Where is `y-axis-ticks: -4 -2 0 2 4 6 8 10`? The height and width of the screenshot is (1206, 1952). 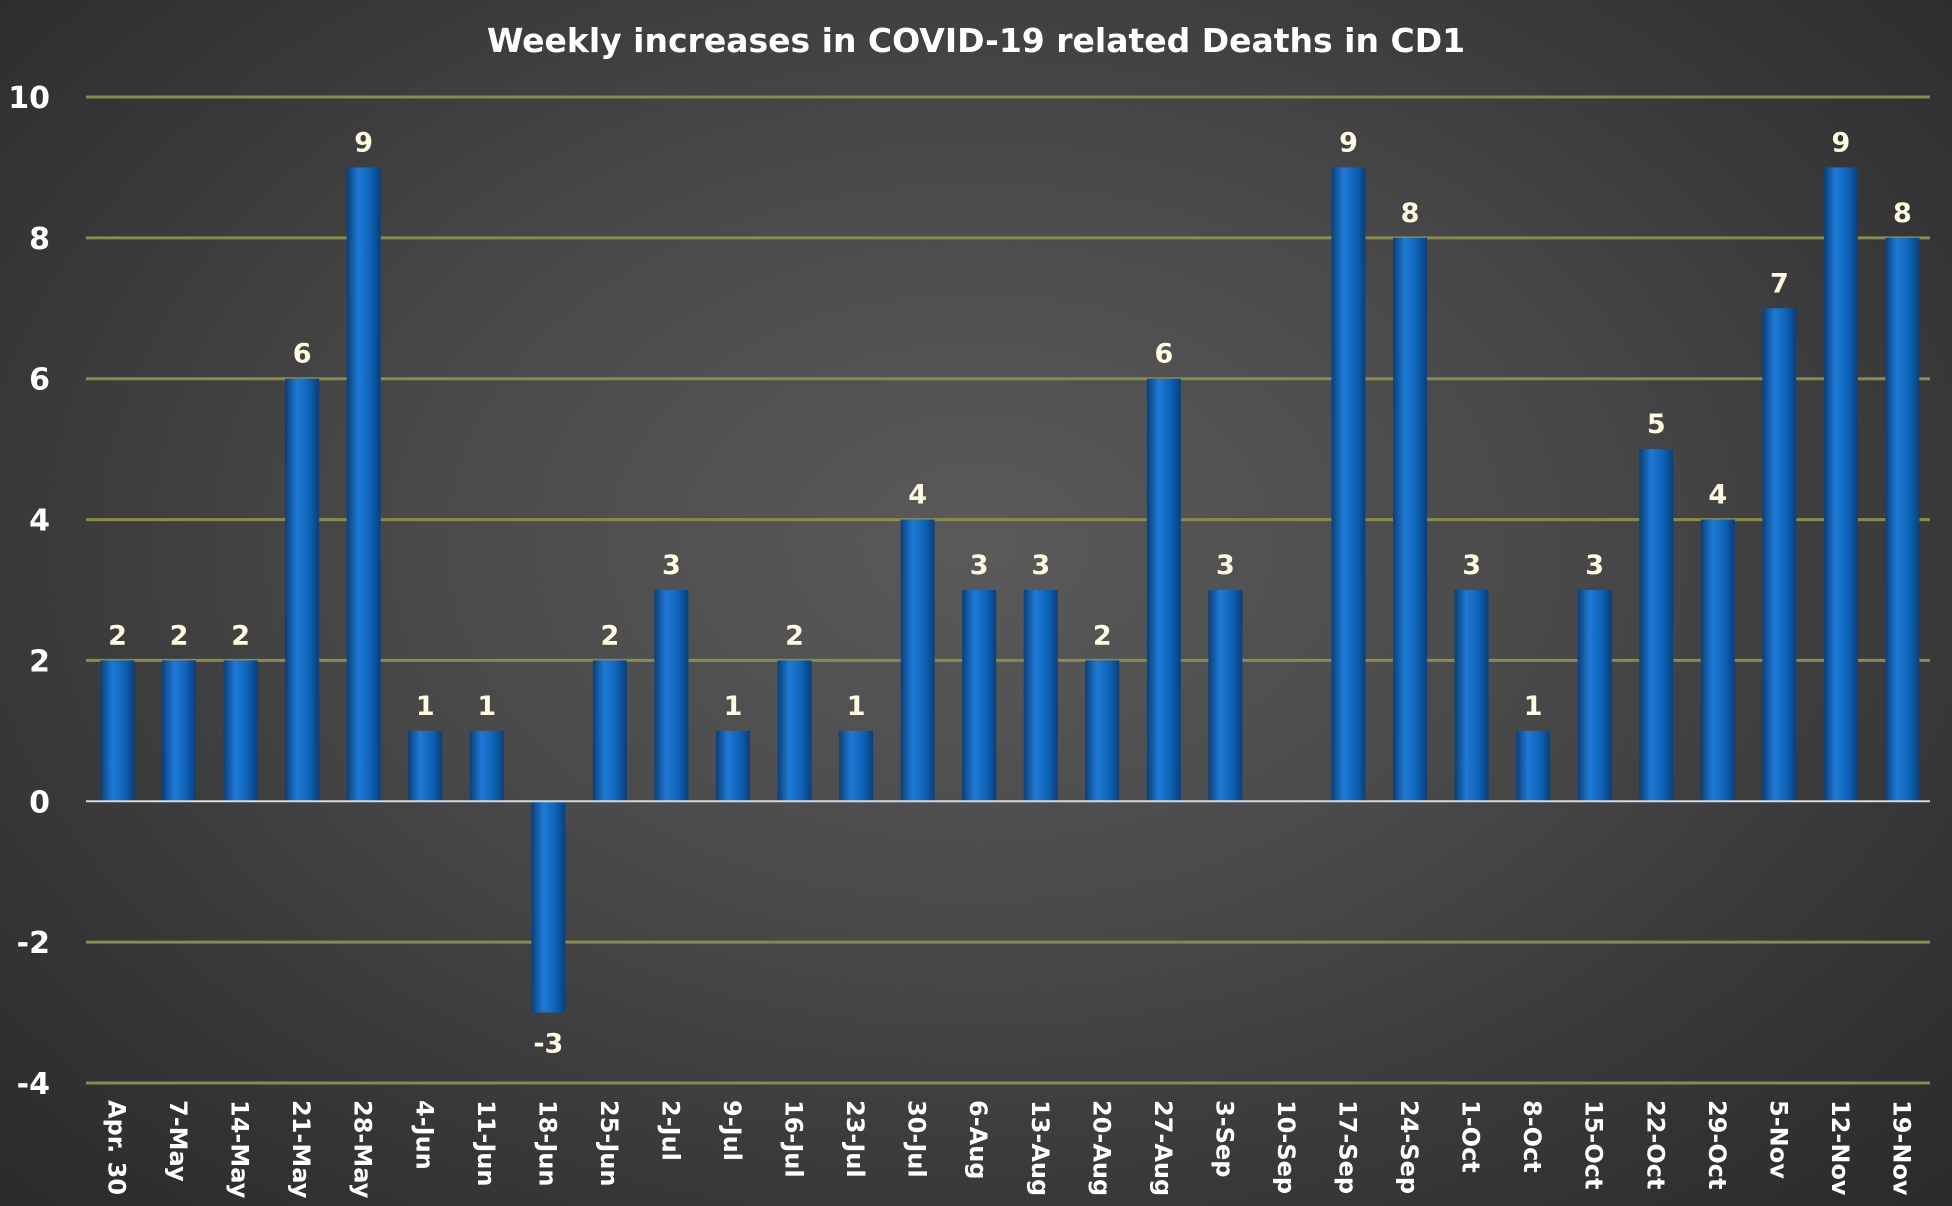 y-axis-ticks: -4 -2 0 2 4 6 8 10 is located at coordinates (29, 591).